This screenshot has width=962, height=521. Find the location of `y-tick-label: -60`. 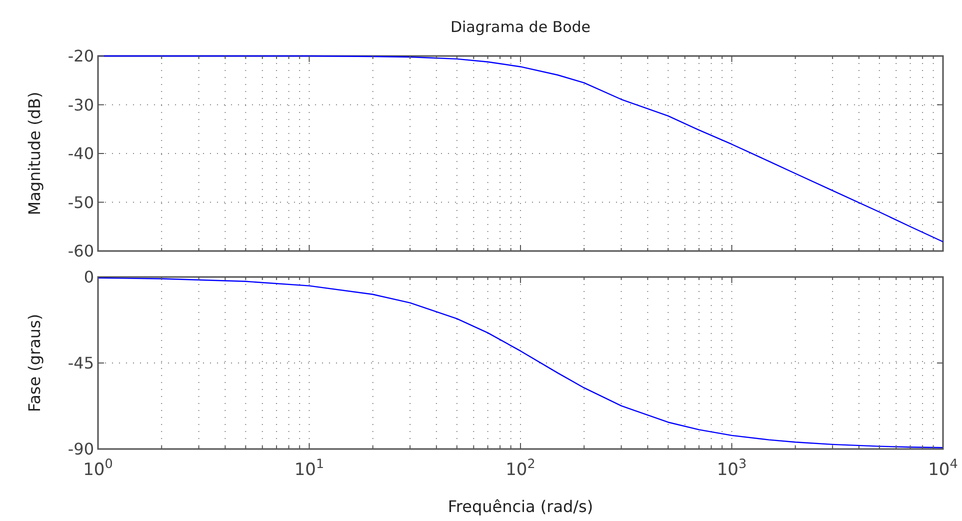

y-tick-label: -60 is located at coordinates (81, 251).